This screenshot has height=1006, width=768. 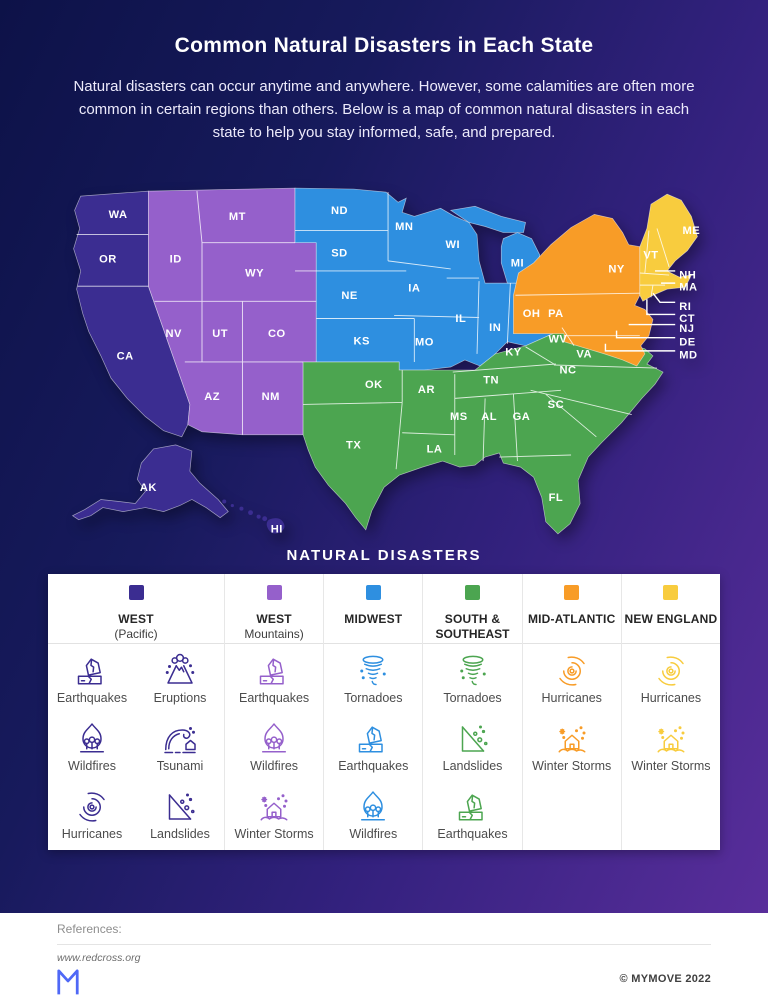 What do you see at coordinates (472, 619) in the screenshot?
I see `region-name: SOUTH &` at bounding box center [472, 619].